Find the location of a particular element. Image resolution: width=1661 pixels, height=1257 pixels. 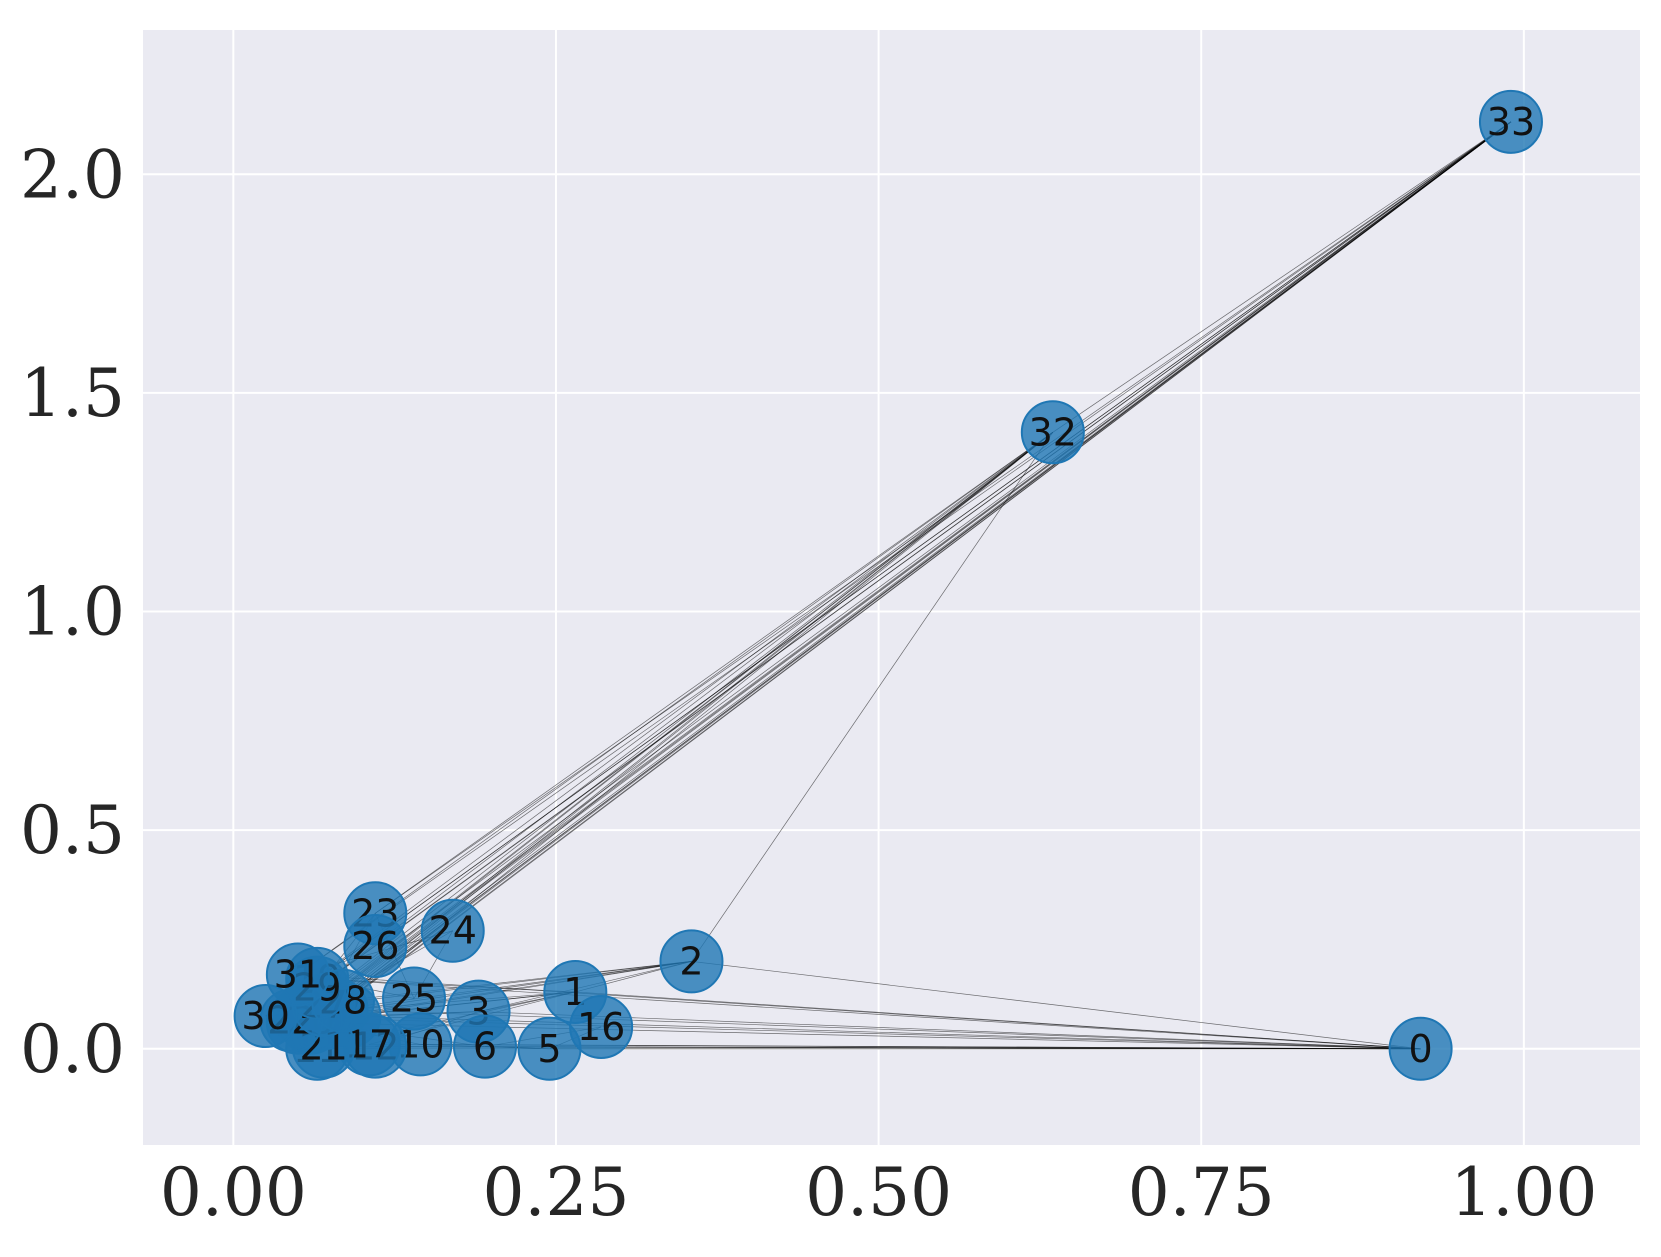

y-tick-label: 0.5 is located at coordinates (72, 830).